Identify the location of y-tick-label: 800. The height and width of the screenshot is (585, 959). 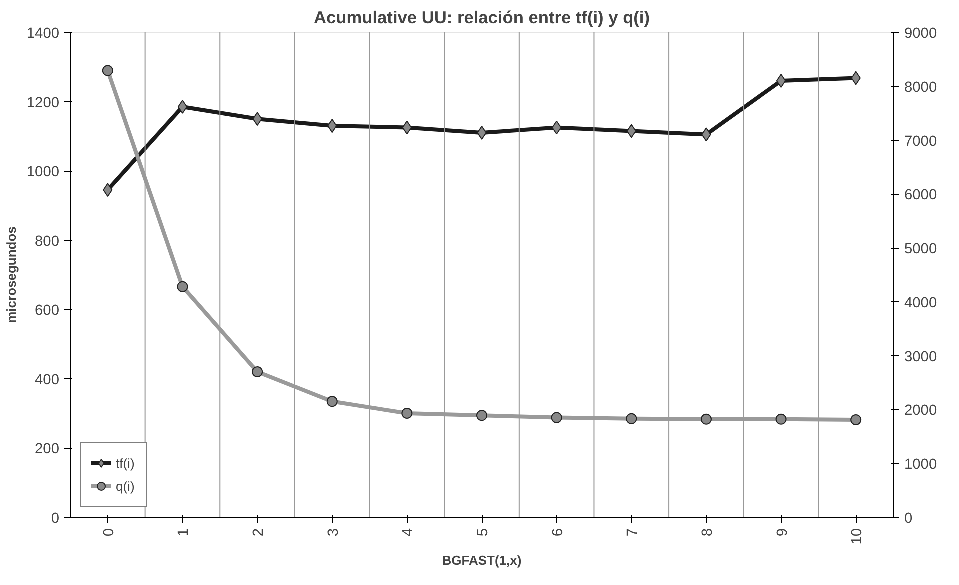
(47, 242).